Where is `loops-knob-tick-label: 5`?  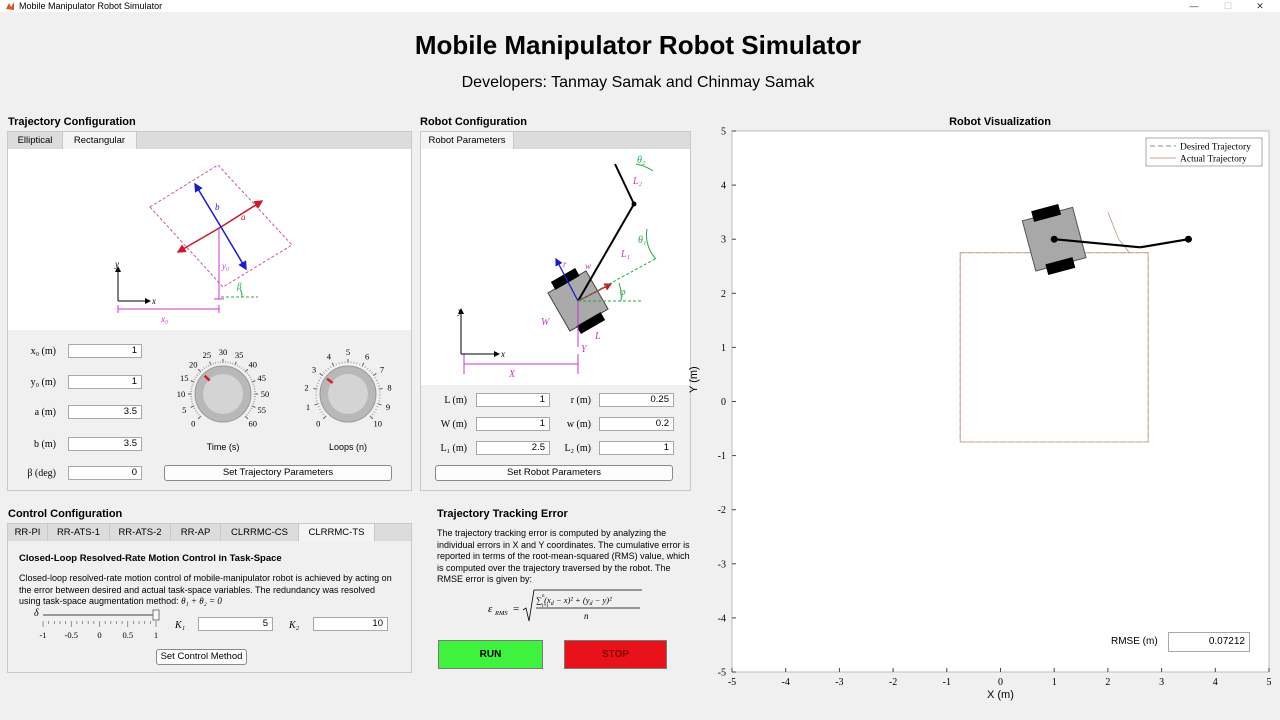
loops-knob-tick-label: 5 is located at coordinates (348, 352).